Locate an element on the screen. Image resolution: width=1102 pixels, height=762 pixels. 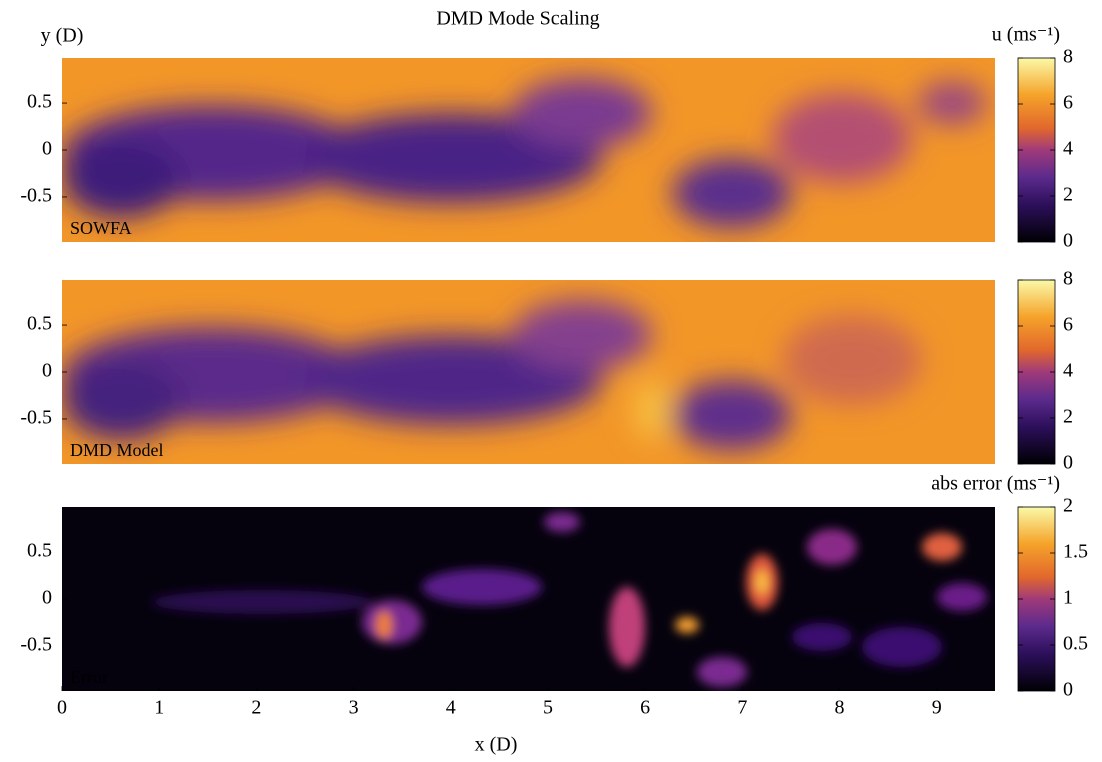
x-tick-label: 7 is located at coordinates (742, 708).